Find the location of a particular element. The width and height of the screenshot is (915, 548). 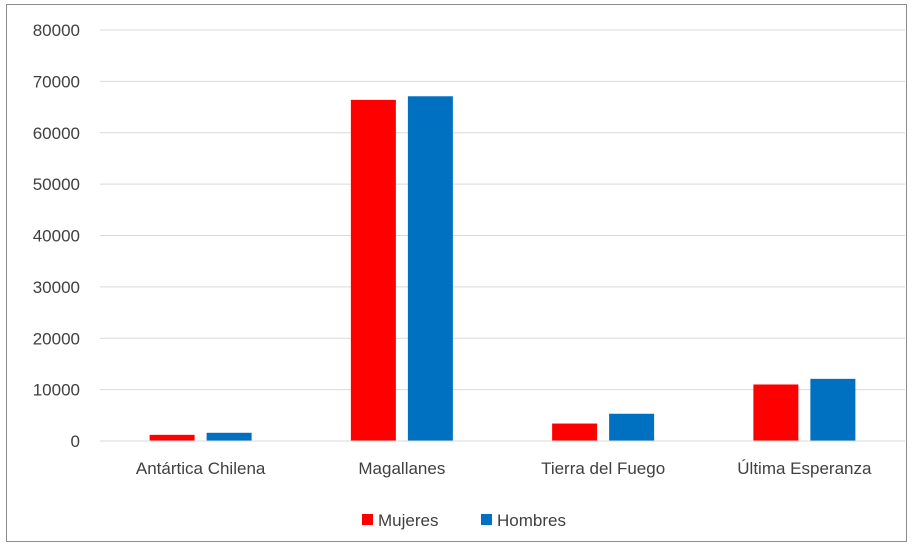

legend-label-hombres: Hombres is located at coordinates (531, 520).